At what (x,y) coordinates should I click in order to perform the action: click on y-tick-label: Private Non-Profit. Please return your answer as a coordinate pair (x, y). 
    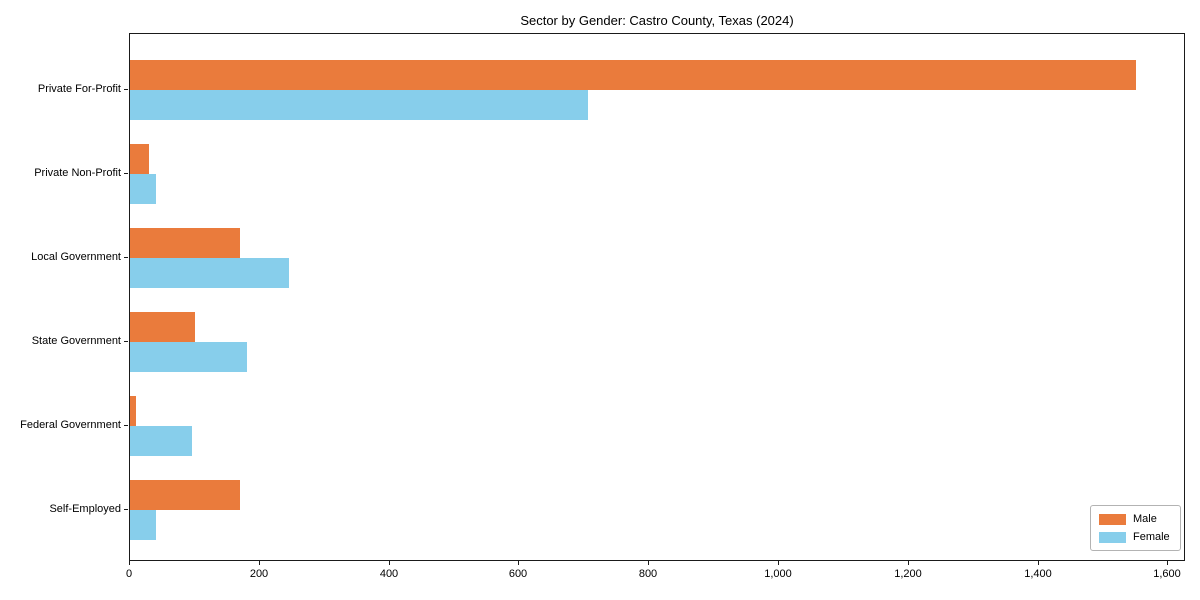
    Looking at the image, I should click on (77, 173).